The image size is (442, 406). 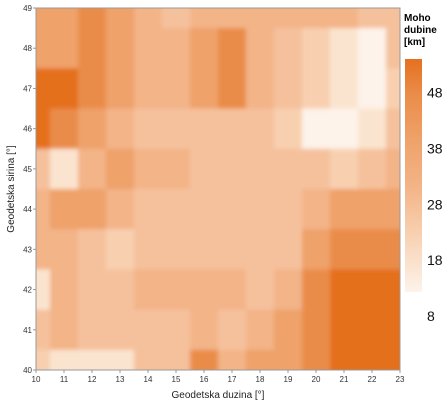 I want to click on colorbar-legend: Moho dubine [km] 48 38 28 18 8, so click(x=423, y=168).